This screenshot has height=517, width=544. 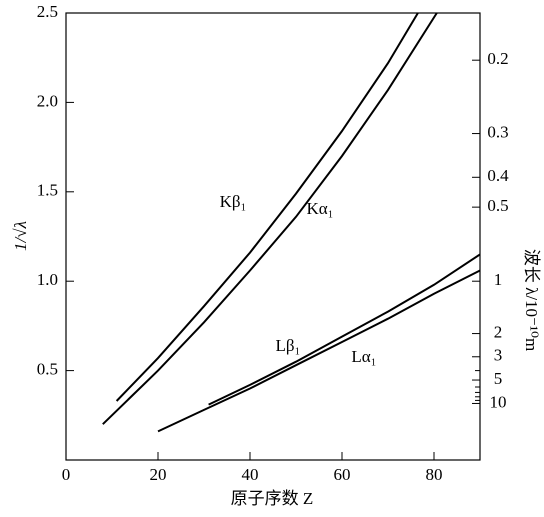 What do you see at coordinates (498, 378) in the screenshot?
I see `y2-tick-label: 5` at bounding box center [498, 378].